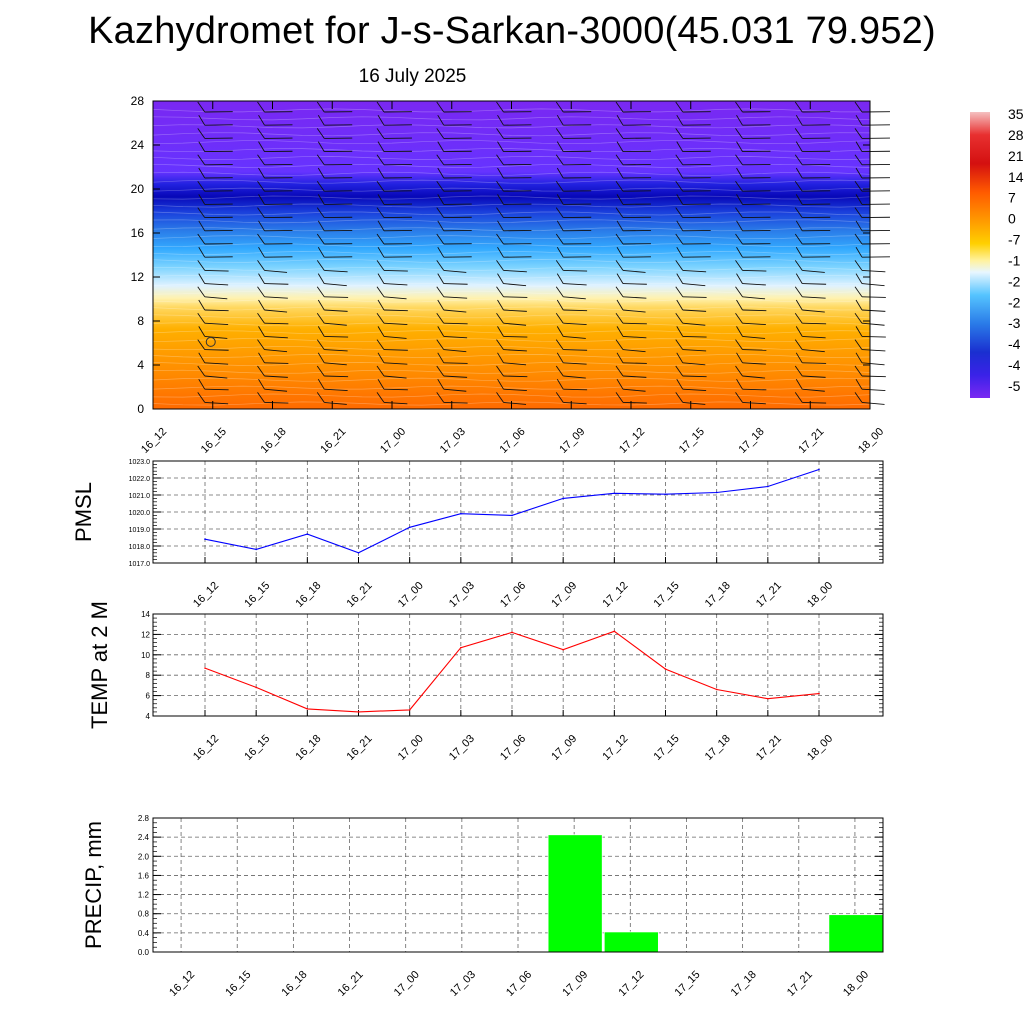 This screenshot has width=1024, height=1024. Describe the element at coordinates (138, 189) in the screenshot. I see `section-y-tick-label: 20` at that location.